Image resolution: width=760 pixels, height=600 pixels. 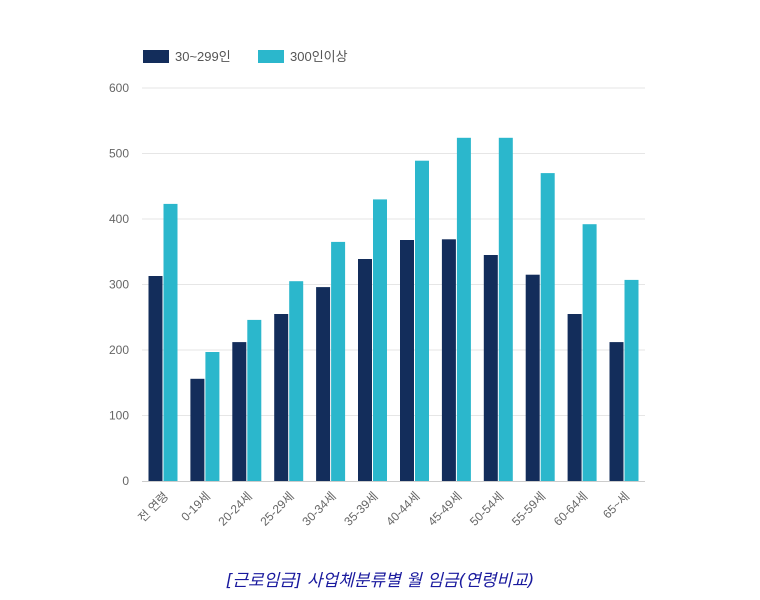 What do you see at coordinates (203, 56) in the screenshot?
I see `legend-label-series-0: 30~299인` at bounding box center [203, 56].